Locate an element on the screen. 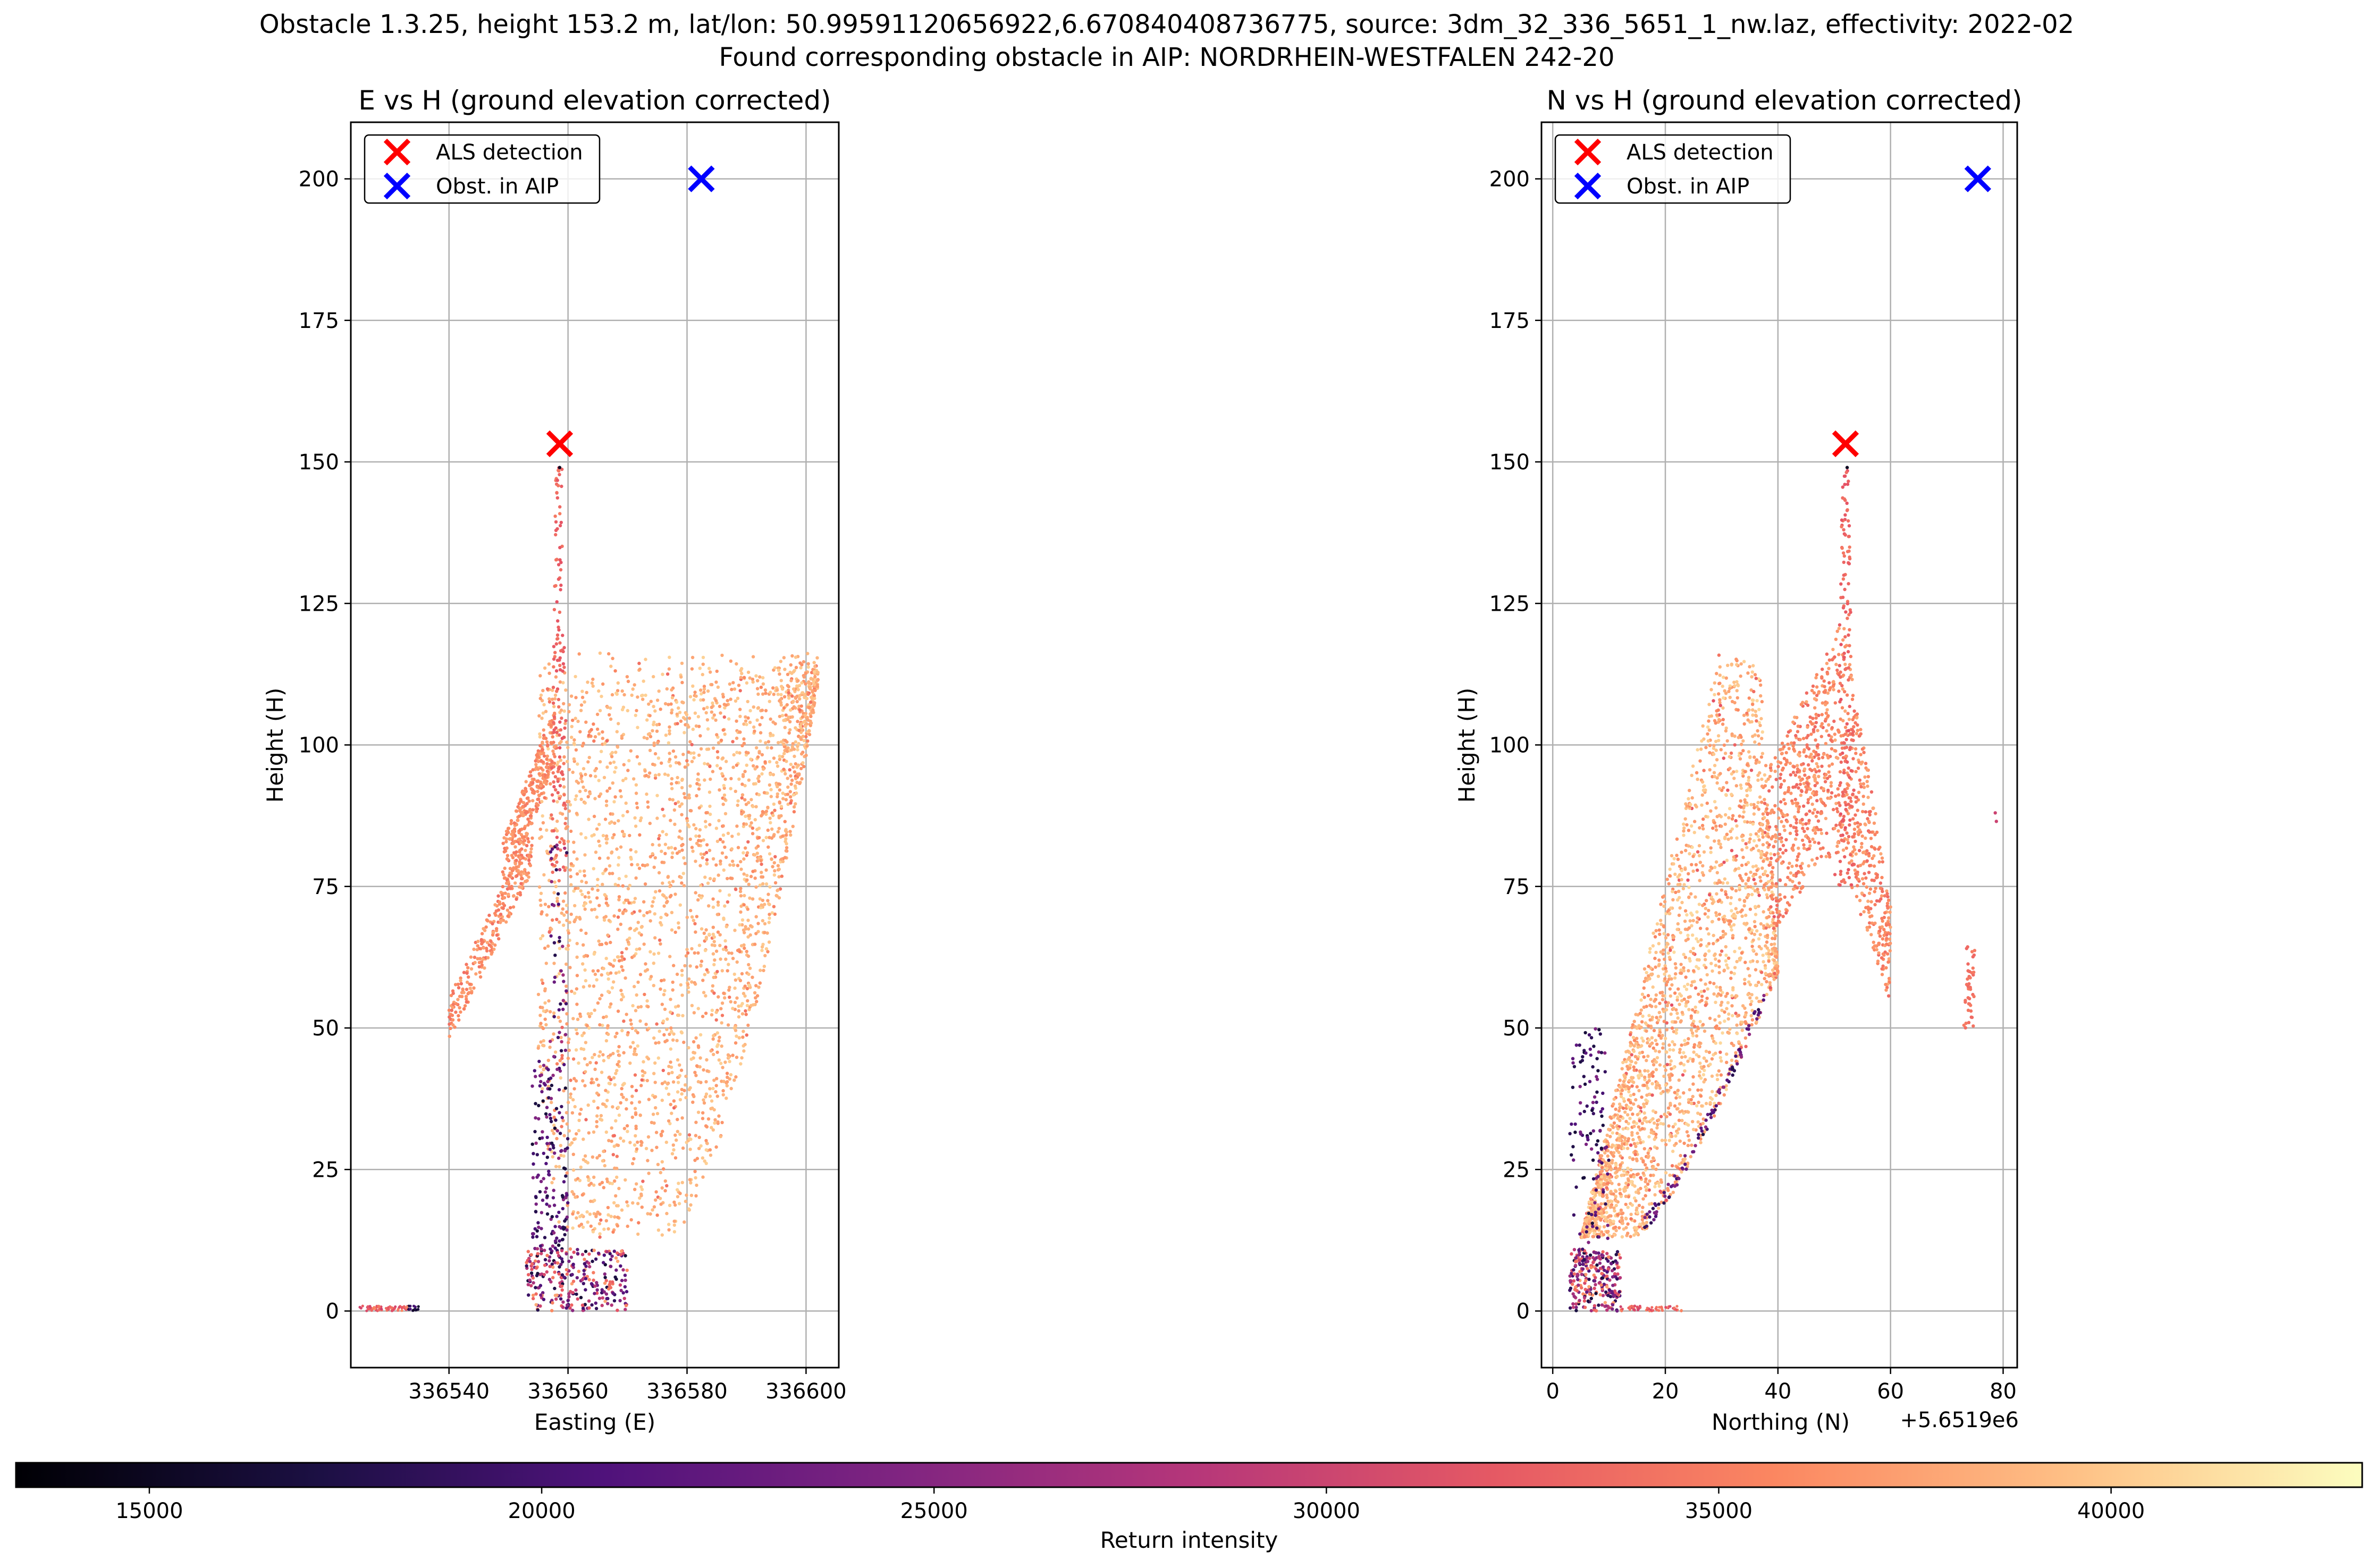 This screenshot has width=2376, height=1568. y-tick-label: 175 is located at coordinates (319, 321).